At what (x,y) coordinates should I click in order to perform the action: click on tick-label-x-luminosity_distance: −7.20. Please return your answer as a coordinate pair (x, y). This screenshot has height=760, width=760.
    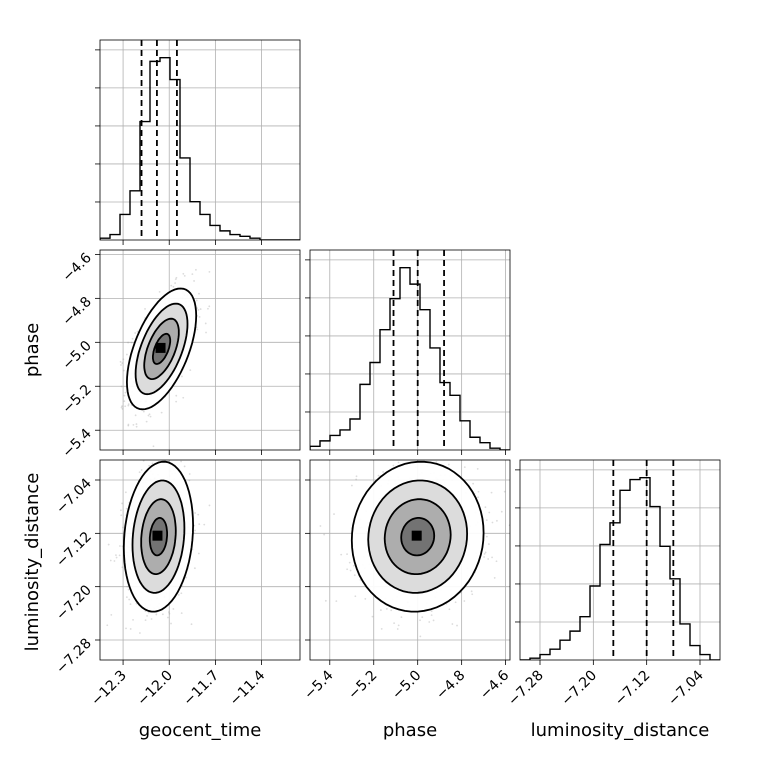
    Looking at the image, I should click on (580, 689).